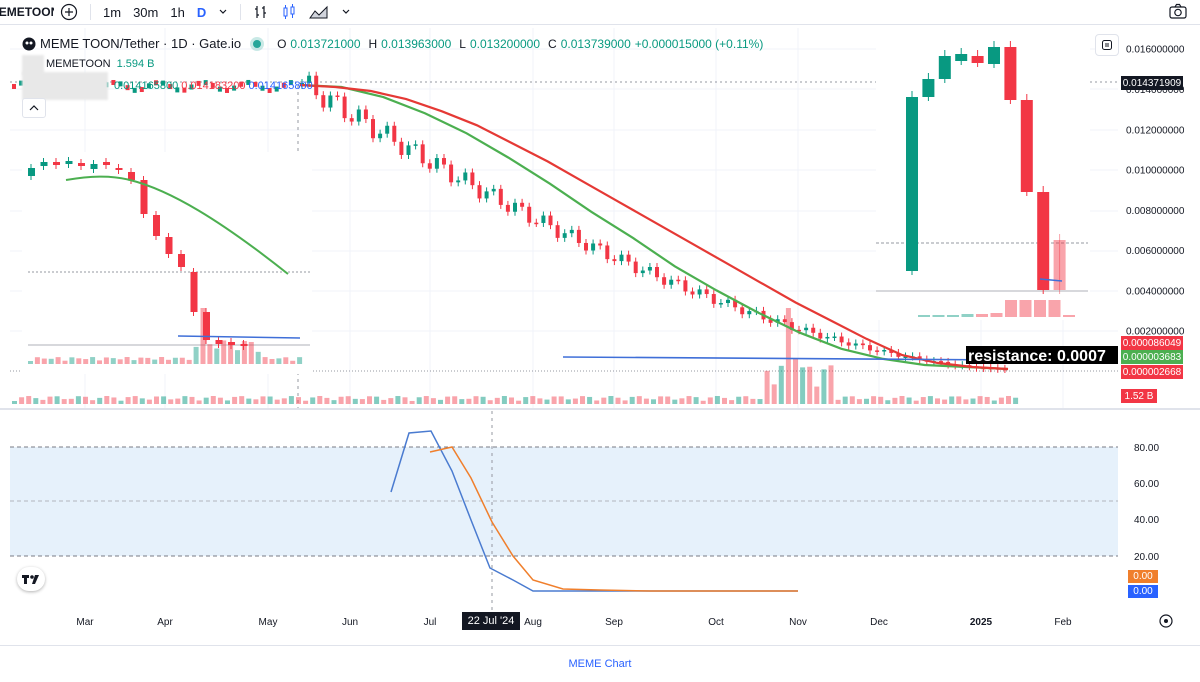  I want to click on x-tick-label: Mar, so click(85, 622).